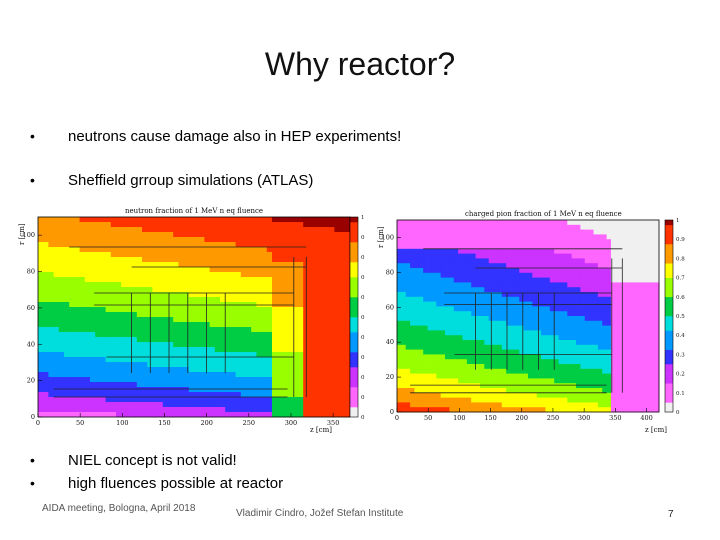 The image size is (720, 540). I want to click on bullet-item: • NIEL concept is not valid!, so click(133, 460).